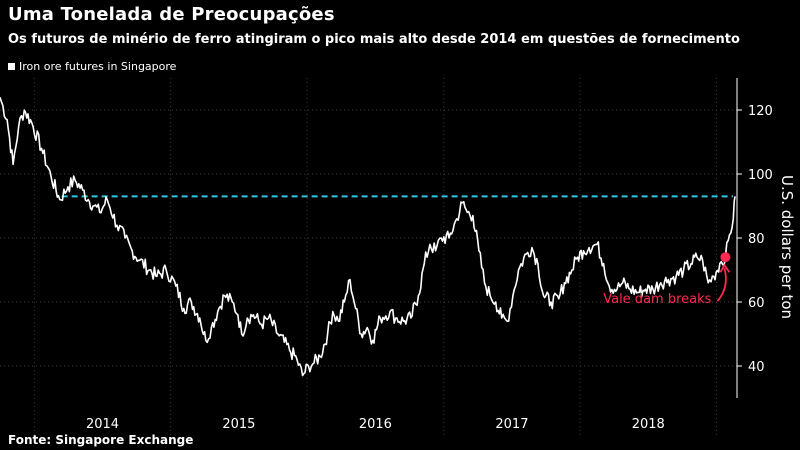 The width and height of the screenshot is (800, 450). What do you see at coordinates (760, 175) in the screenshot?
I see `y-tick-label-100: 100` at bounding box center [760, 175].